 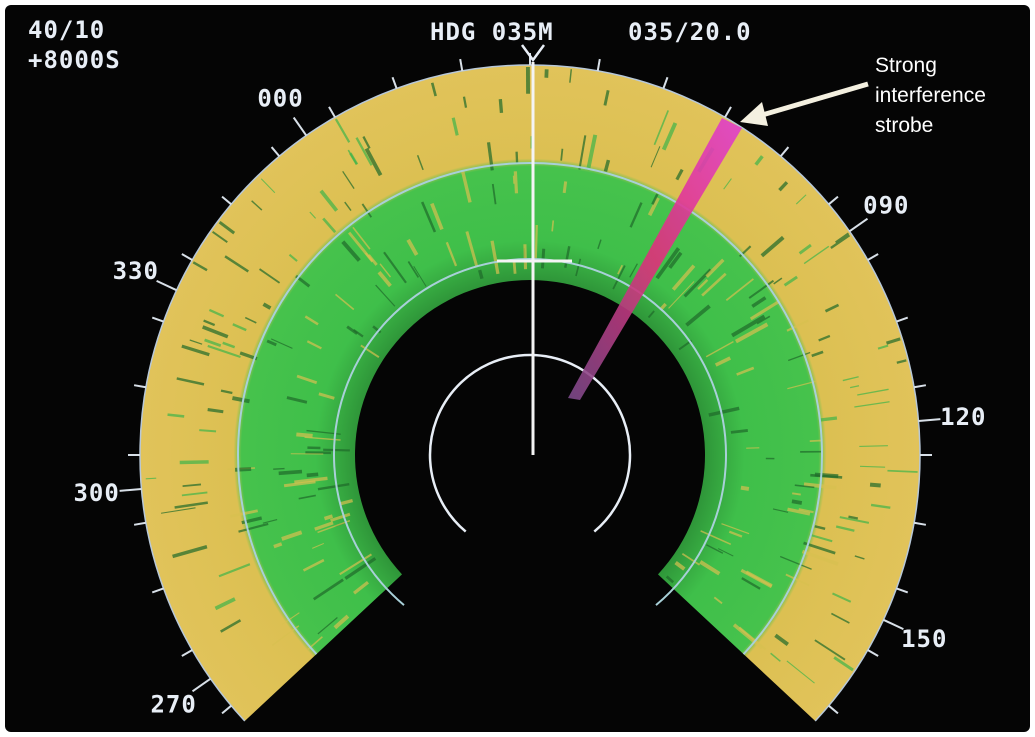 I want to click on cursor-readout: 035/20.0, so click(x=690, y=32).